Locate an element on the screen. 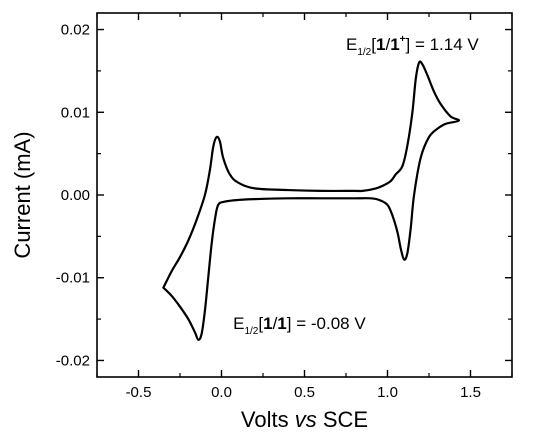  y-tick-label: 0.00 is located at coordinates (75, 195).